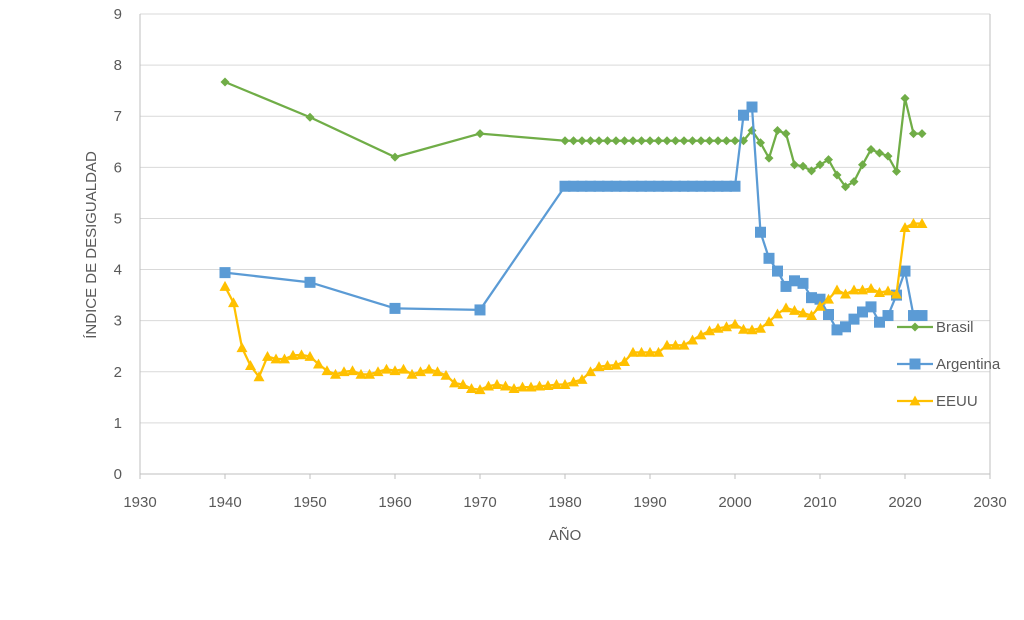 This screenshot has height=620, width=1024. What do you see at coordinates (819, 502) in the screenshot?
I see `x-tick-label: 2010` at bounding box center [819, 502].